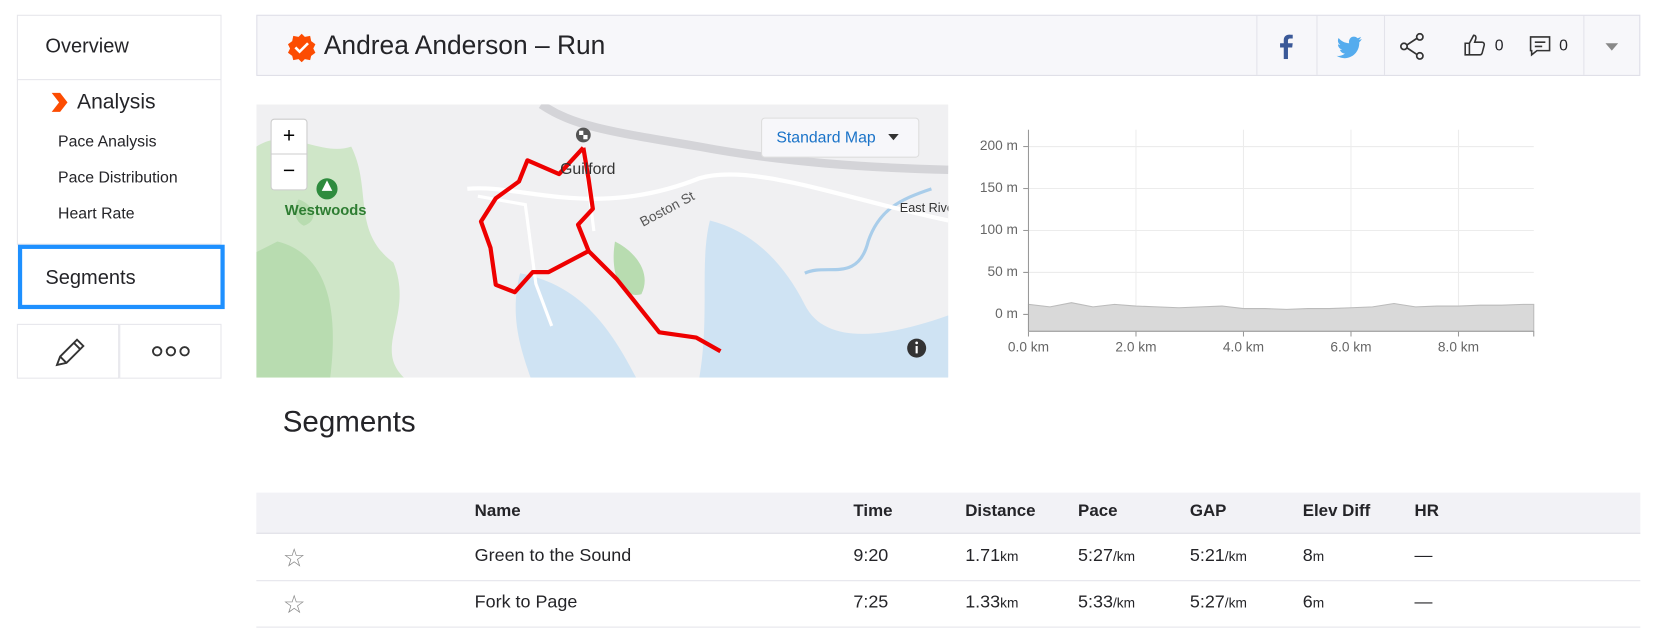  What do you see at coordinates (90, 278) in the screenshot?
I see `nav-label: Segments` at bounding box center [90, 278].